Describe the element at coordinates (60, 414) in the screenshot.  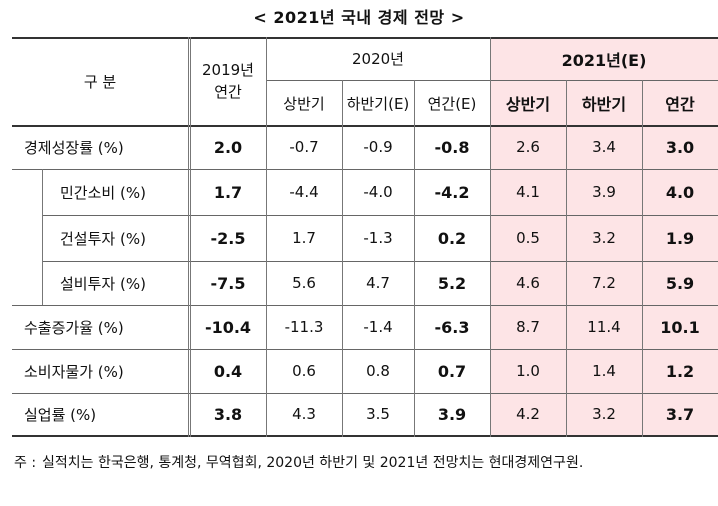
I see `row-label: 실업률 (%)` at that location.